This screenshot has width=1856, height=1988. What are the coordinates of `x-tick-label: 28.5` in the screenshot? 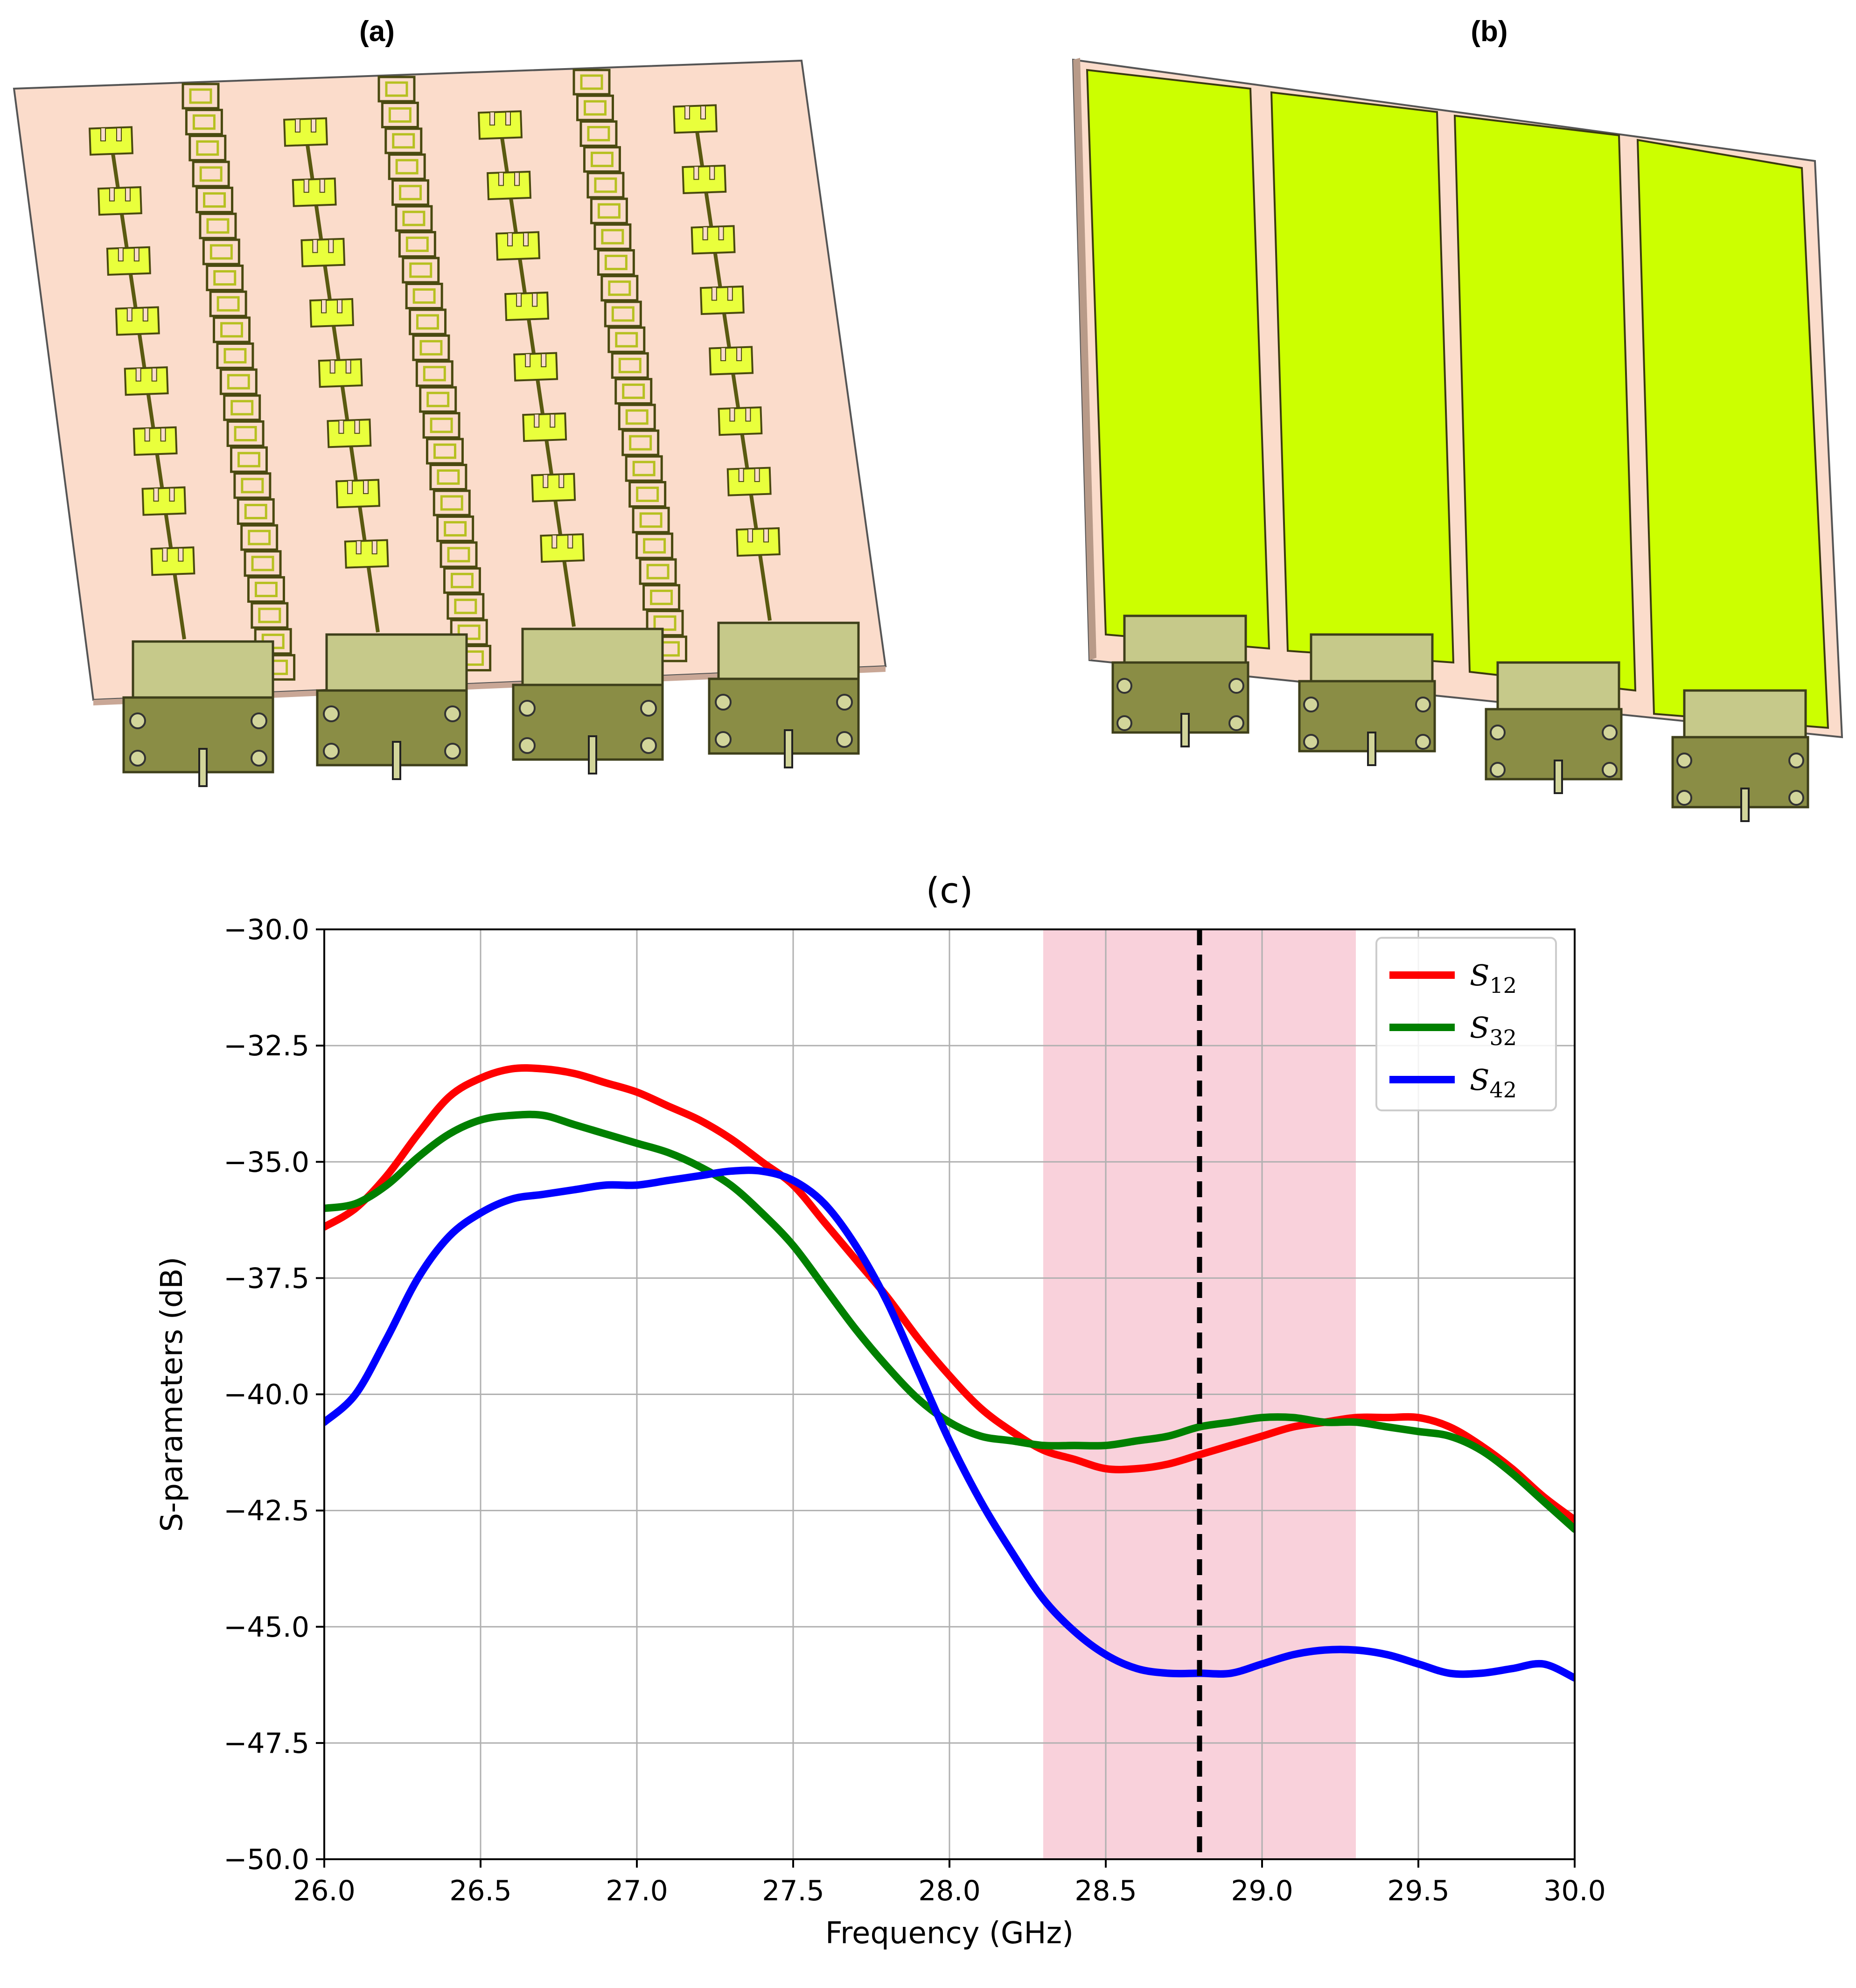 It's located at (1106, 1891).